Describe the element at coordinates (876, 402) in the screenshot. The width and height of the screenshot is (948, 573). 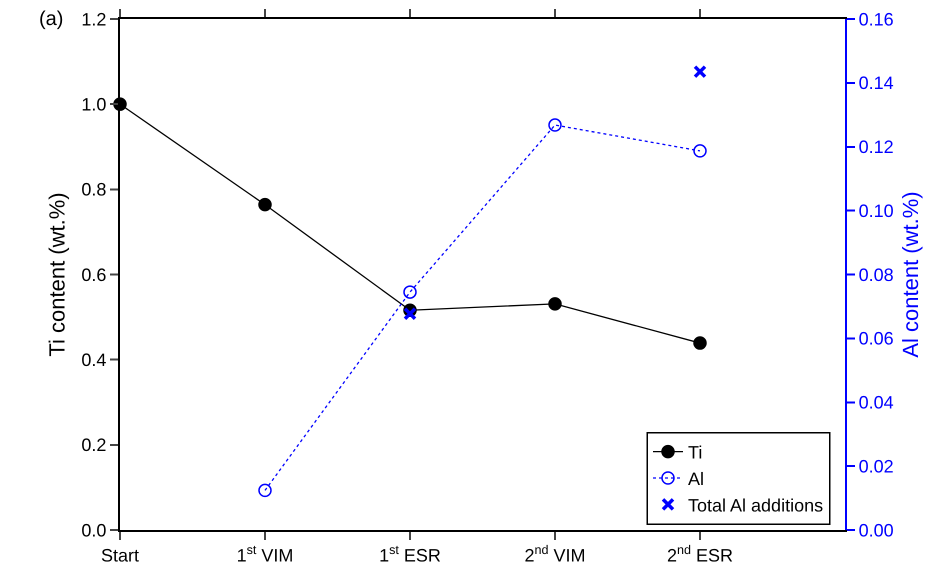
I see `y2-tick-label: 0.04` at that location.